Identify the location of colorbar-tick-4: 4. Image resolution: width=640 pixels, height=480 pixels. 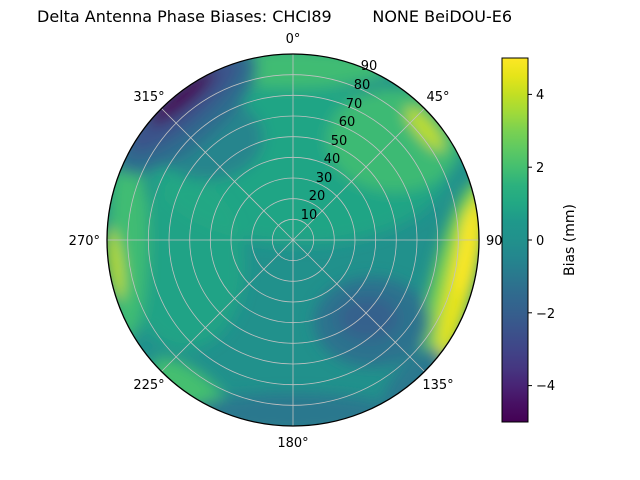
(540, 95).